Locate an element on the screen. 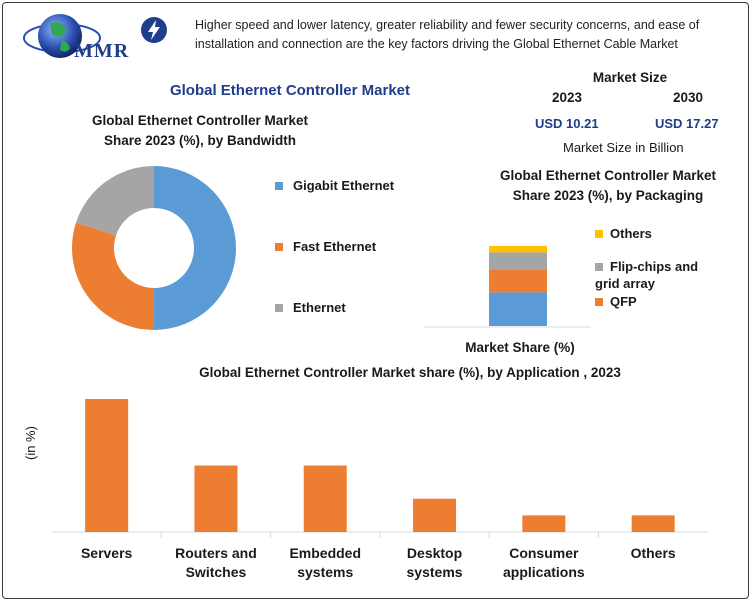  application-tick-label: Servers is located at coordinates (107, 553).